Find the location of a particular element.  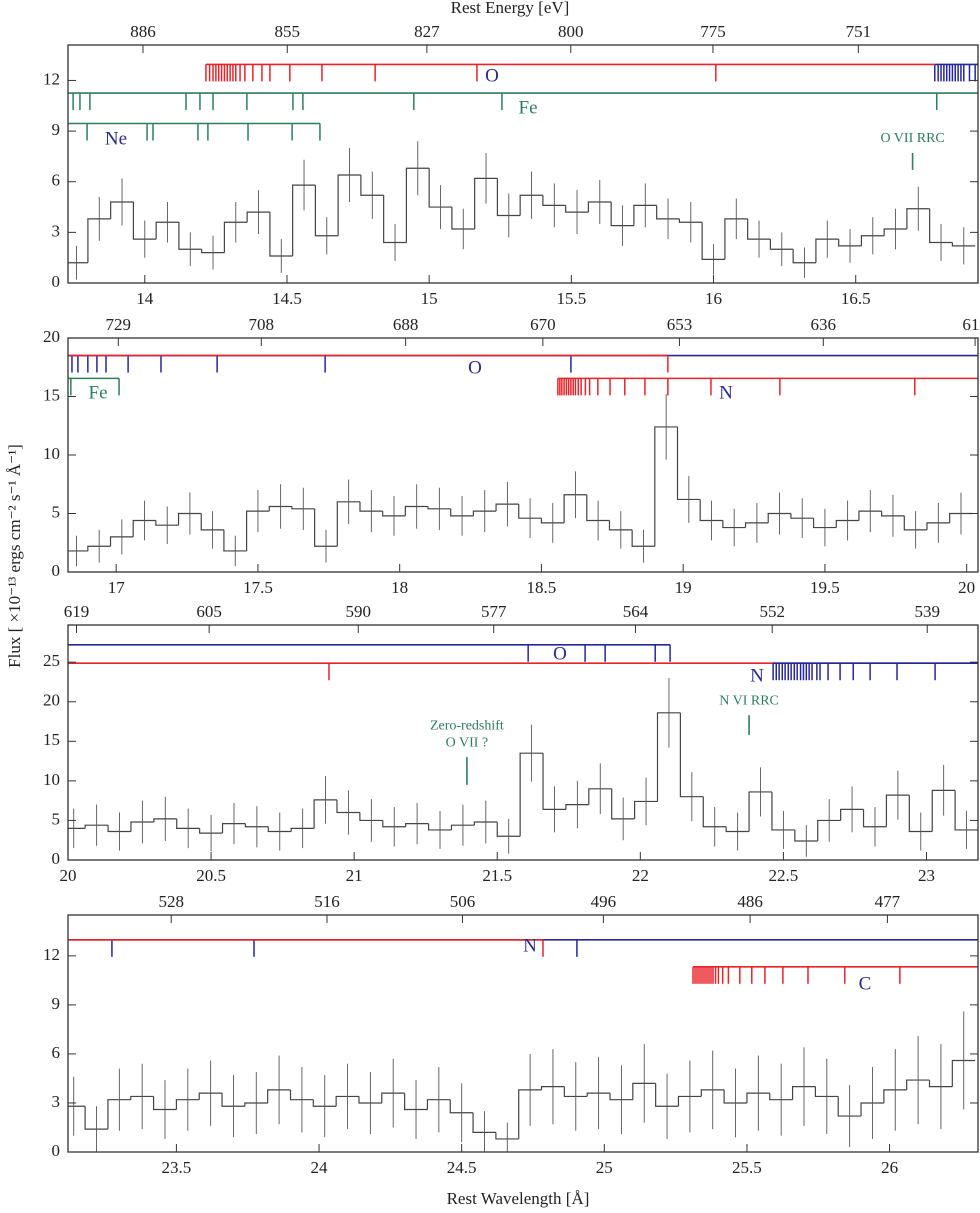

line-series-label: C is located at coordinates (865, 983).